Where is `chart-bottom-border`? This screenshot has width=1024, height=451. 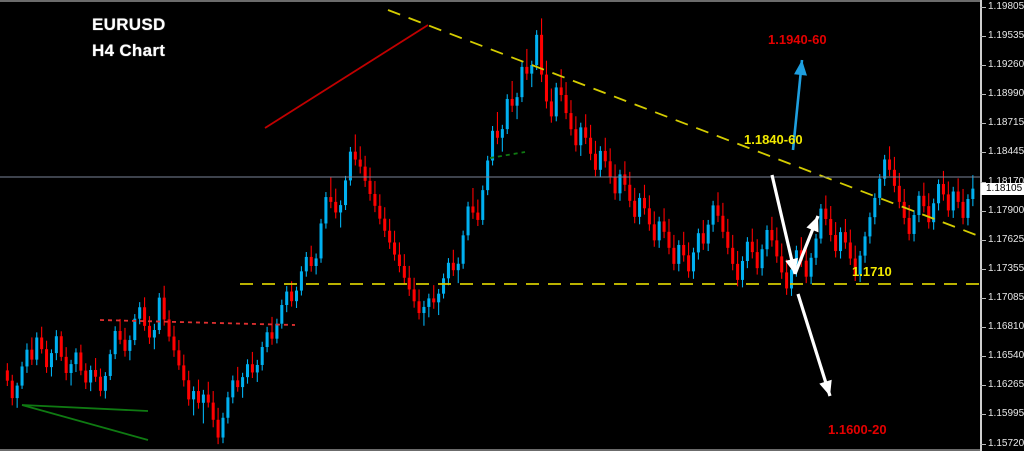
chart-bottom-border is located at coordinates (512, 450).